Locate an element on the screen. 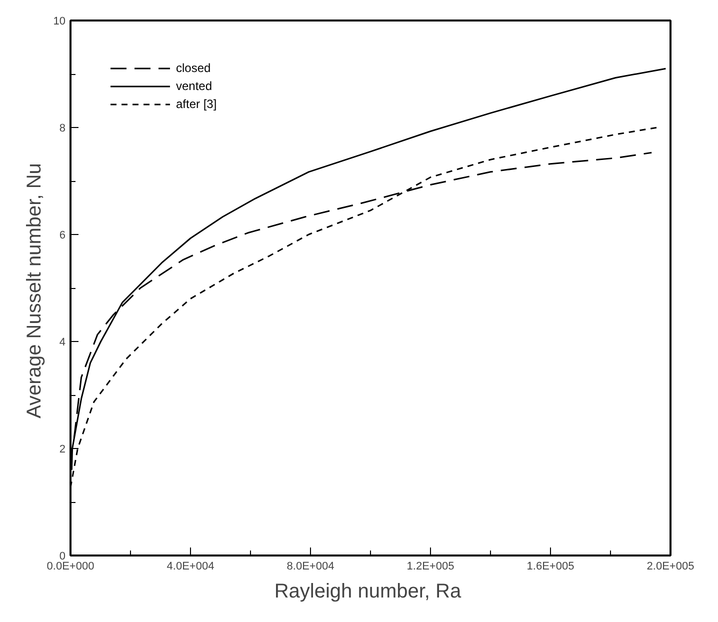 This screenshot has width=718, height=622. x-tick-label: 0.0E+000 is located at coordinates (70, 566).